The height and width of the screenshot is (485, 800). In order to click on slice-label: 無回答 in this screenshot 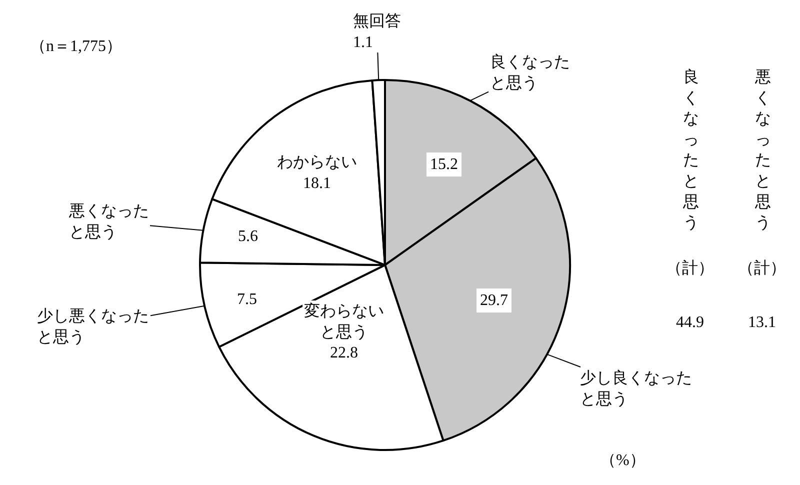, I will do `click(377, 21)`.